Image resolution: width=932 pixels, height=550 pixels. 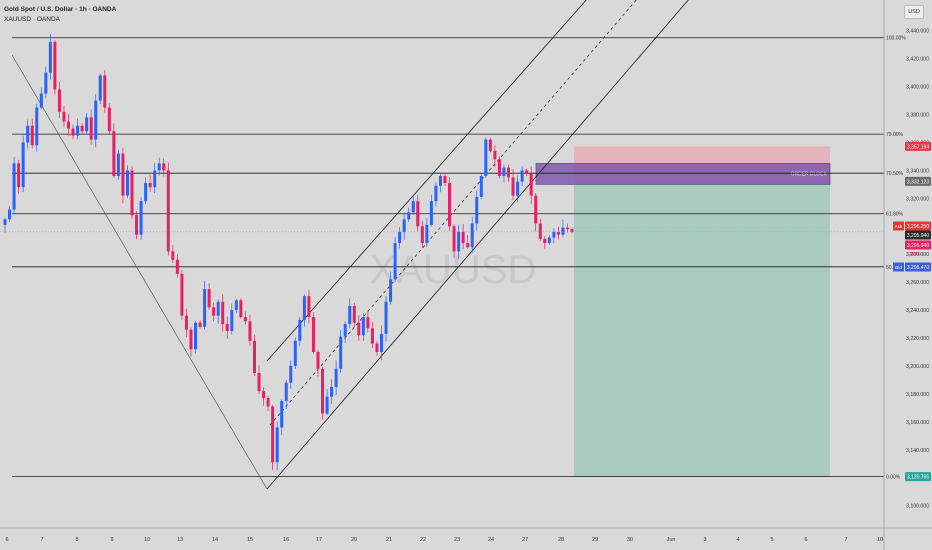 I want to click on x-tick-label: 21, so click(x=389, y=540).